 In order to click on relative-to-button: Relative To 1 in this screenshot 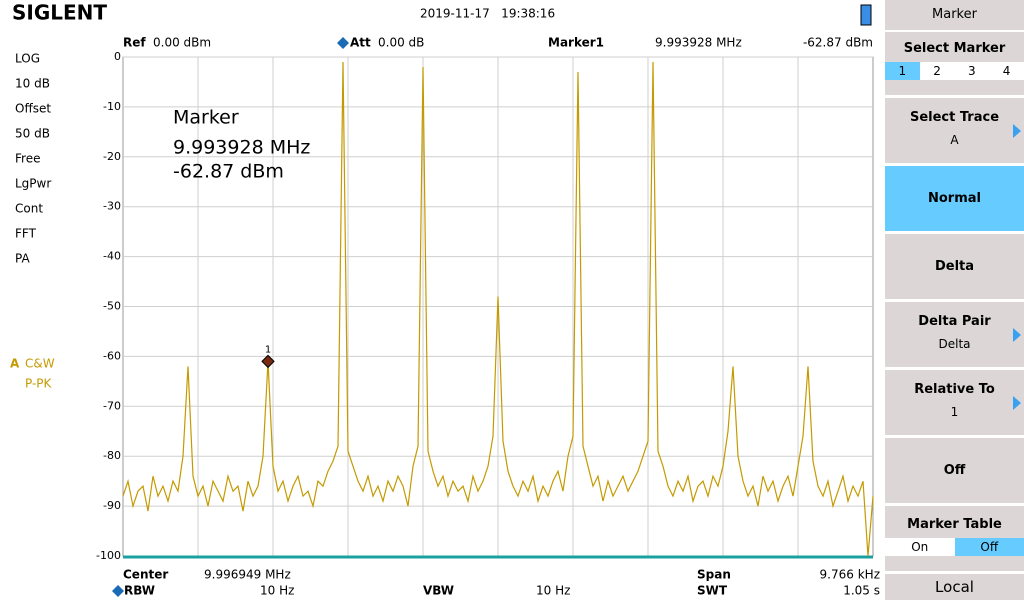, I will do `click(954, 402)`.